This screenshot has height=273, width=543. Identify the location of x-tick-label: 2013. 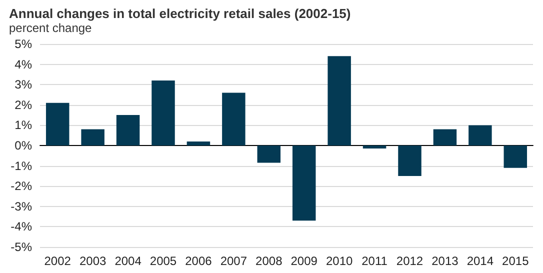
(445, 261).